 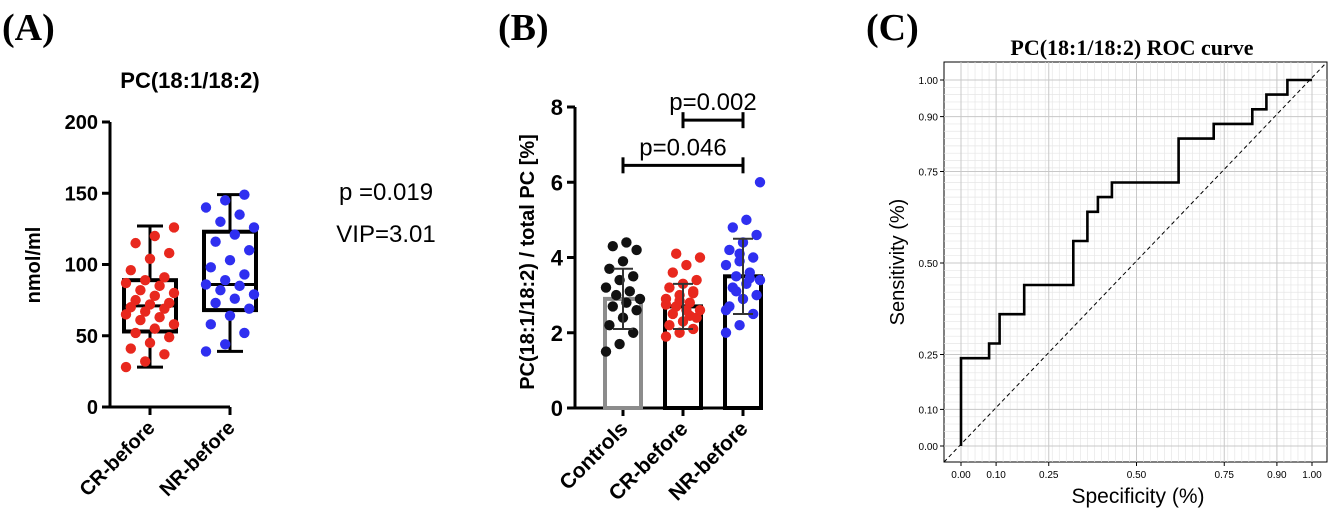 I want to click on x-tick-label: 0.00, so click(x=961, y=475).